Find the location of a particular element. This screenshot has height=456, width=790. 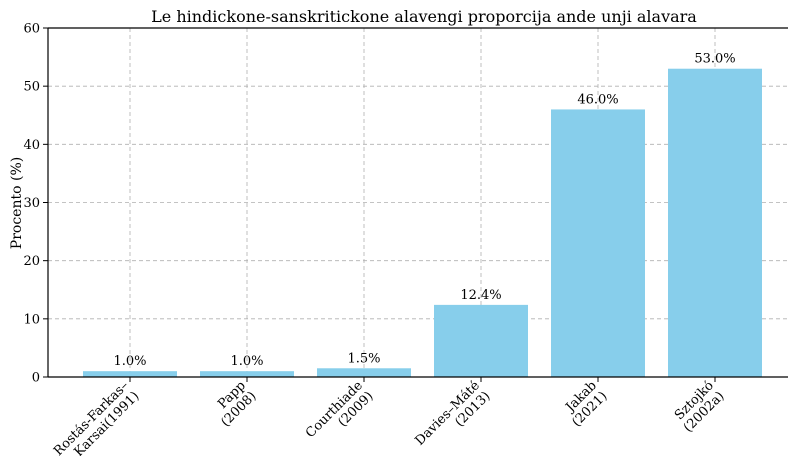

y-ticks: 0 10 20 30 40 50 60 is located at coordinates (35, 204).